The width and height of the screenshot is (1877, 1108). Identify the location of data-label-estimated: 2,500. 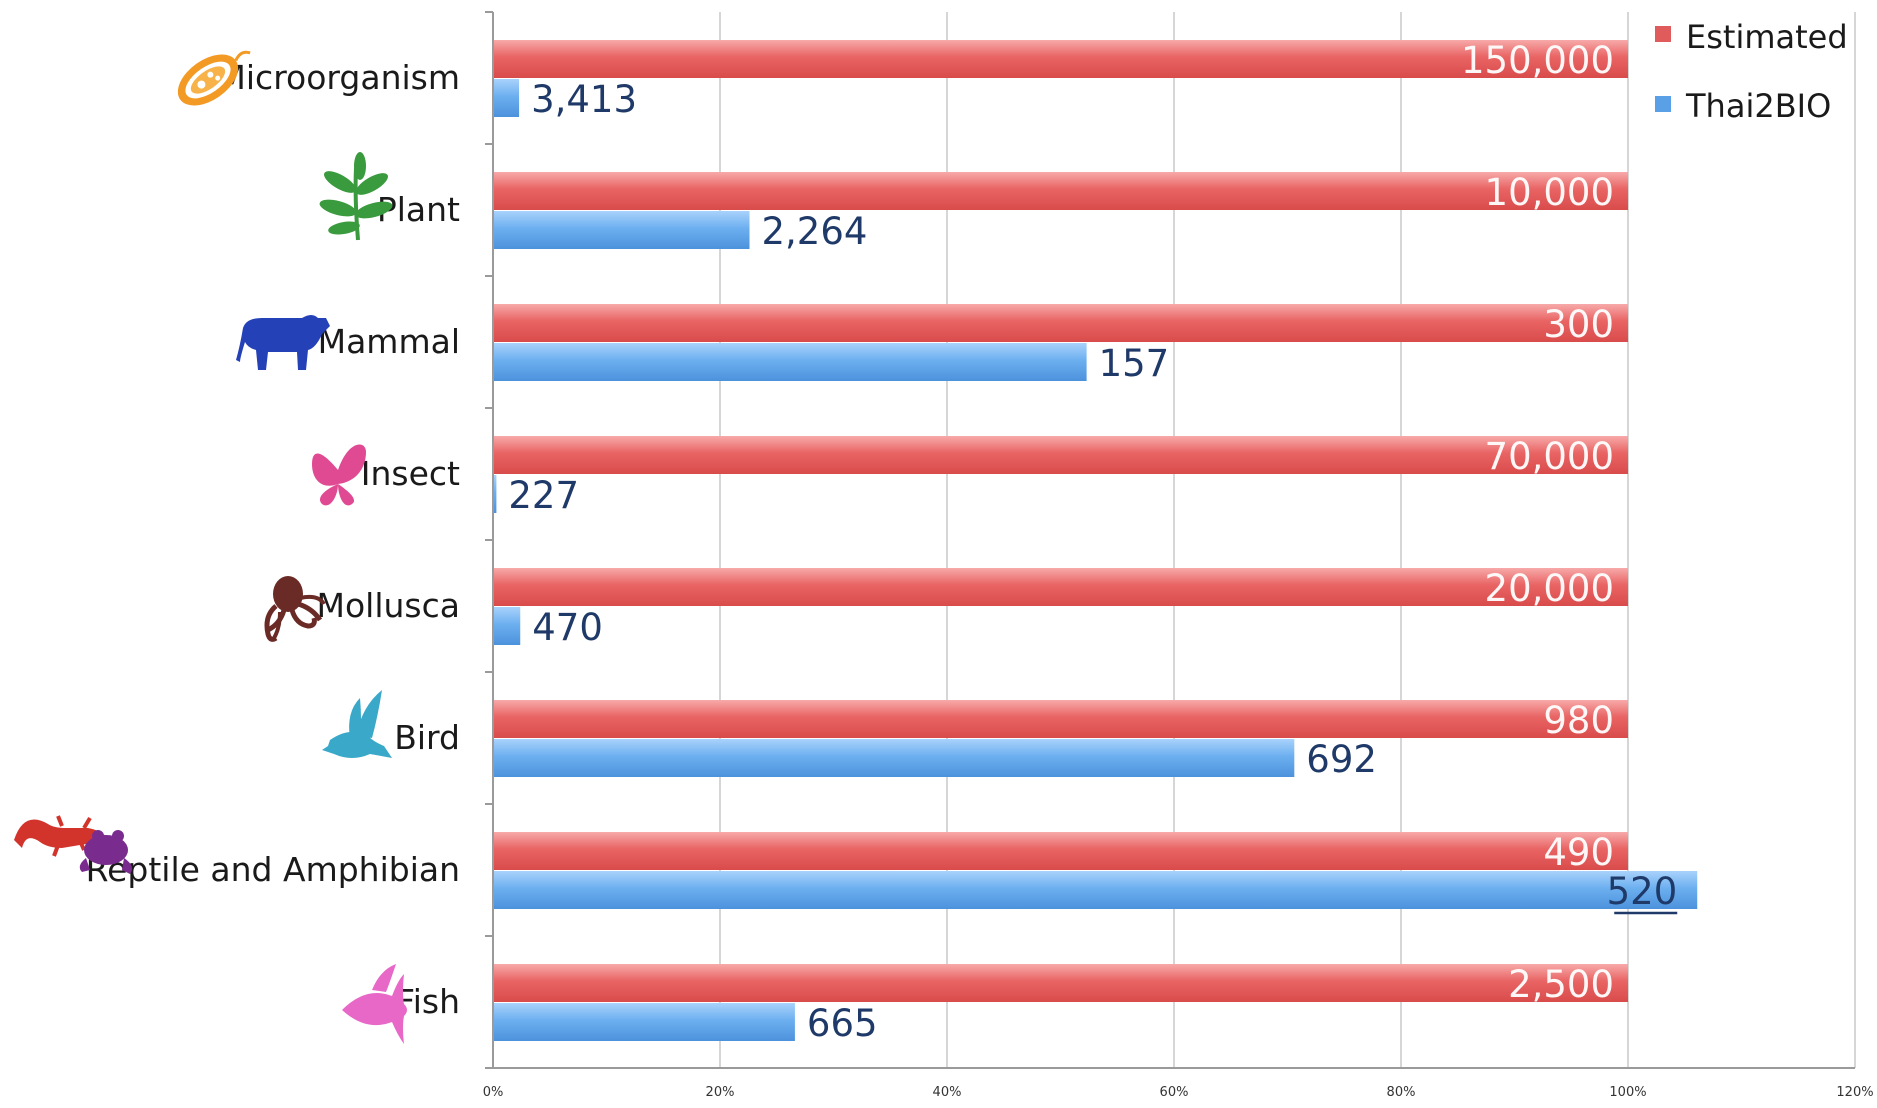
(1561, 984).